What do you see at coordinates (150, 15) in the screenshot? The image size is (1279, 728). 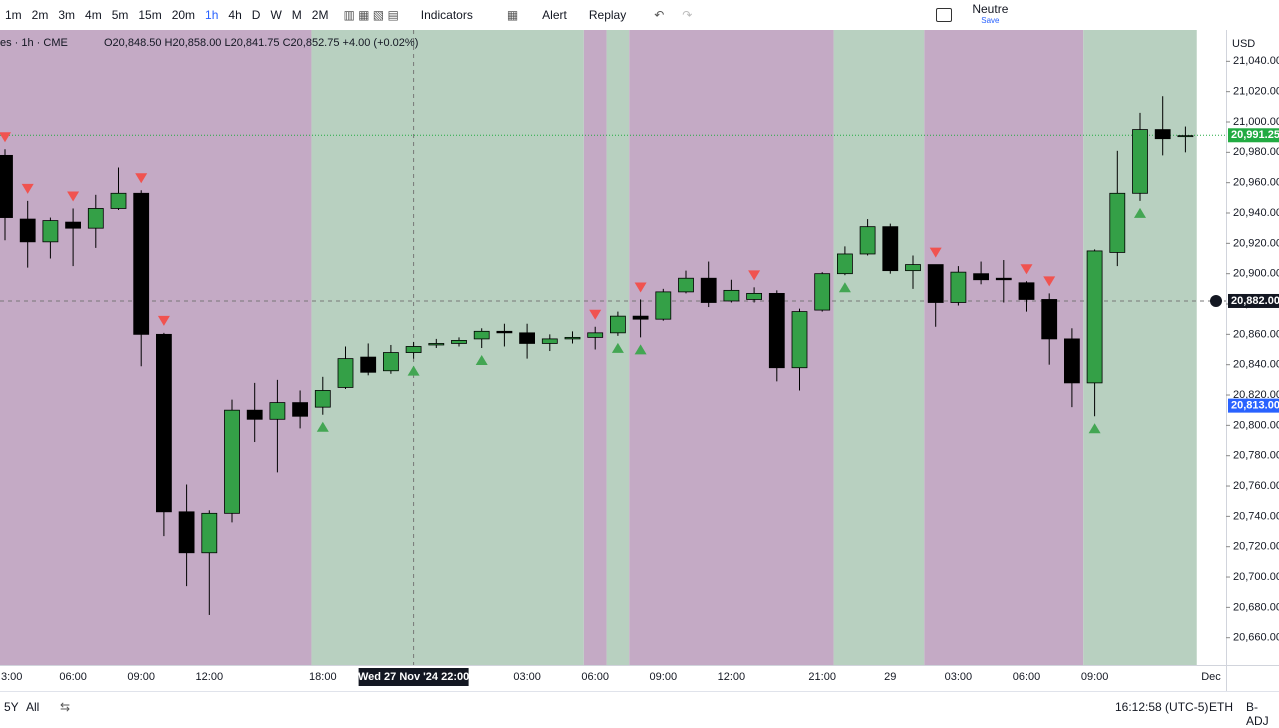 I see `interval-button: 15m` at bounding box center [150, 15].